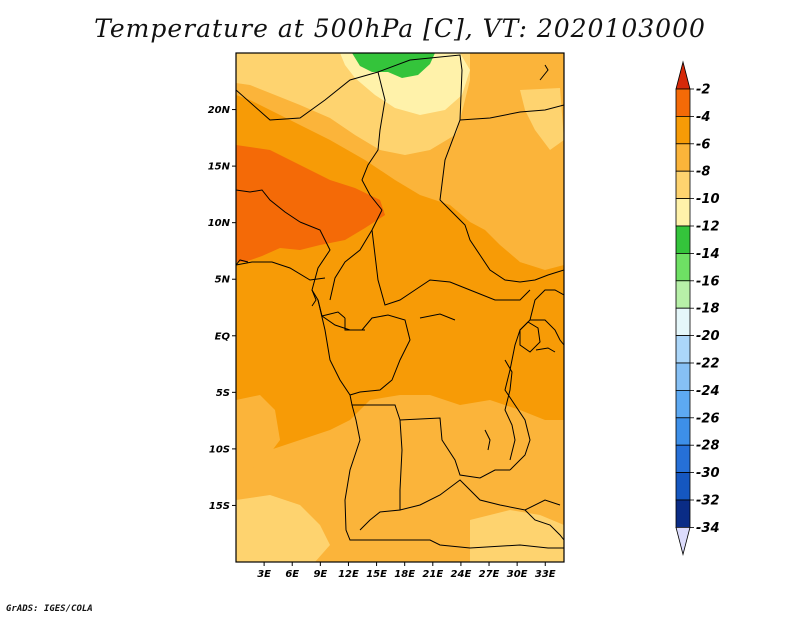  I want to click on band-minus-4-west, so click(310, 203).